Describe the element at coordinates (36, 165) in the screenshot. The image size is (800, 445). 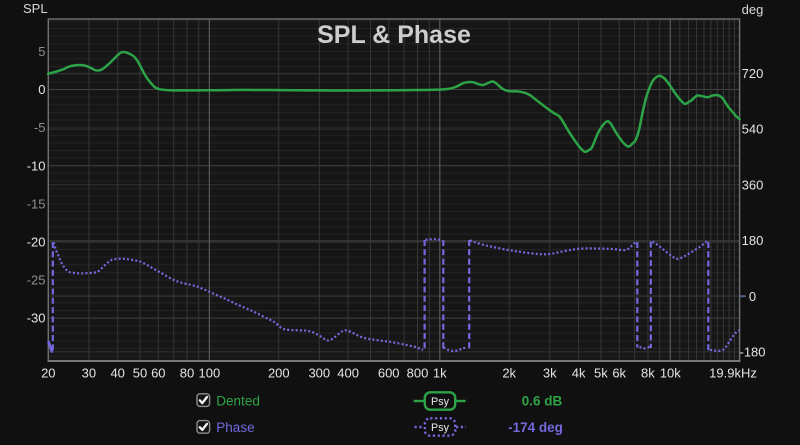
I see `svg-text: -10` at that location.